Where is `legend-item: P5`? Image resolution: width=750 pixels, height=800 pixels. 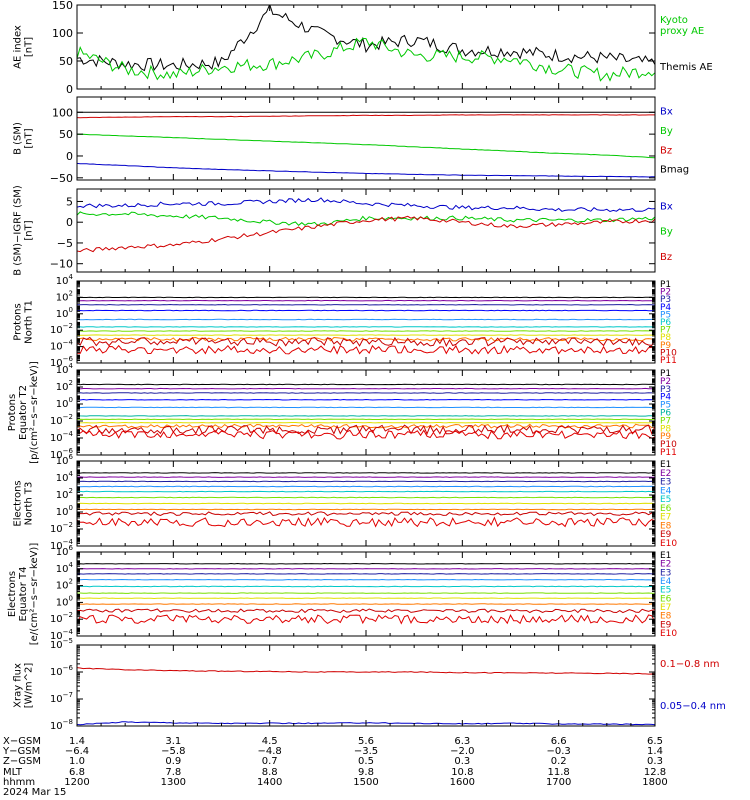
legend-item: P5 is located at coordinates (665, 315).